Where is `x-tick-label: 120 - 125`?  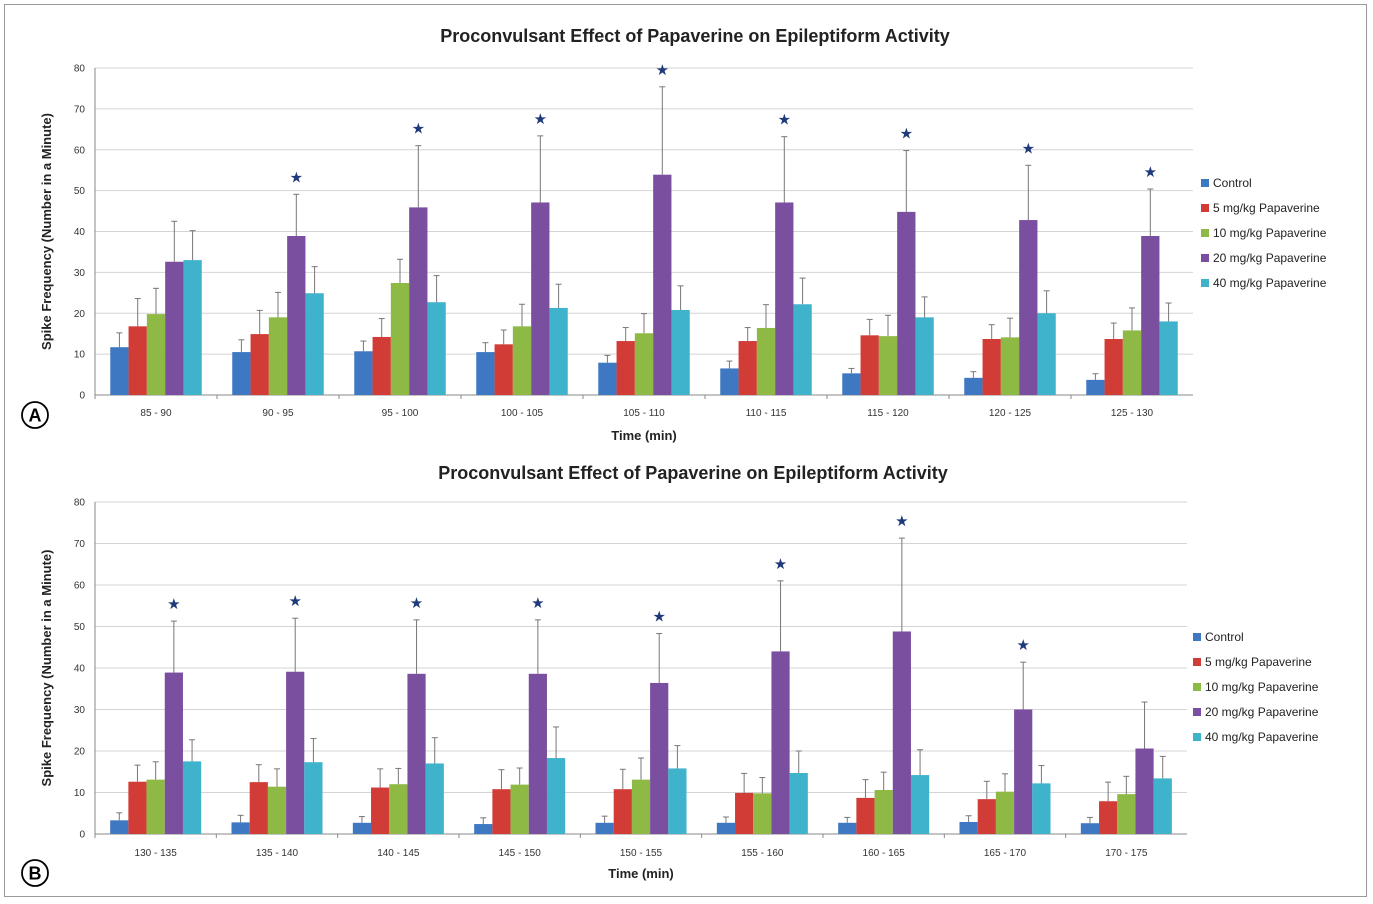
x-tick-label: 120 - 125 is located at coordinates (1010, 413).